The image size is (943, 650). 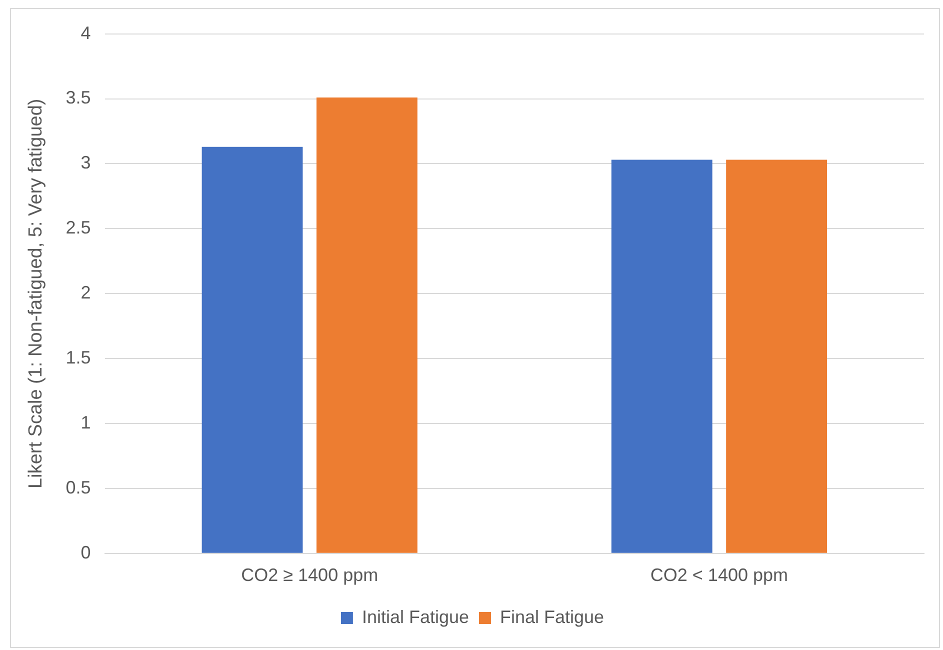 What do you see at coordinates (78, 228) in the screenshot?
I see `y-tick-label: 2.5` at bounding box center [78, 228].